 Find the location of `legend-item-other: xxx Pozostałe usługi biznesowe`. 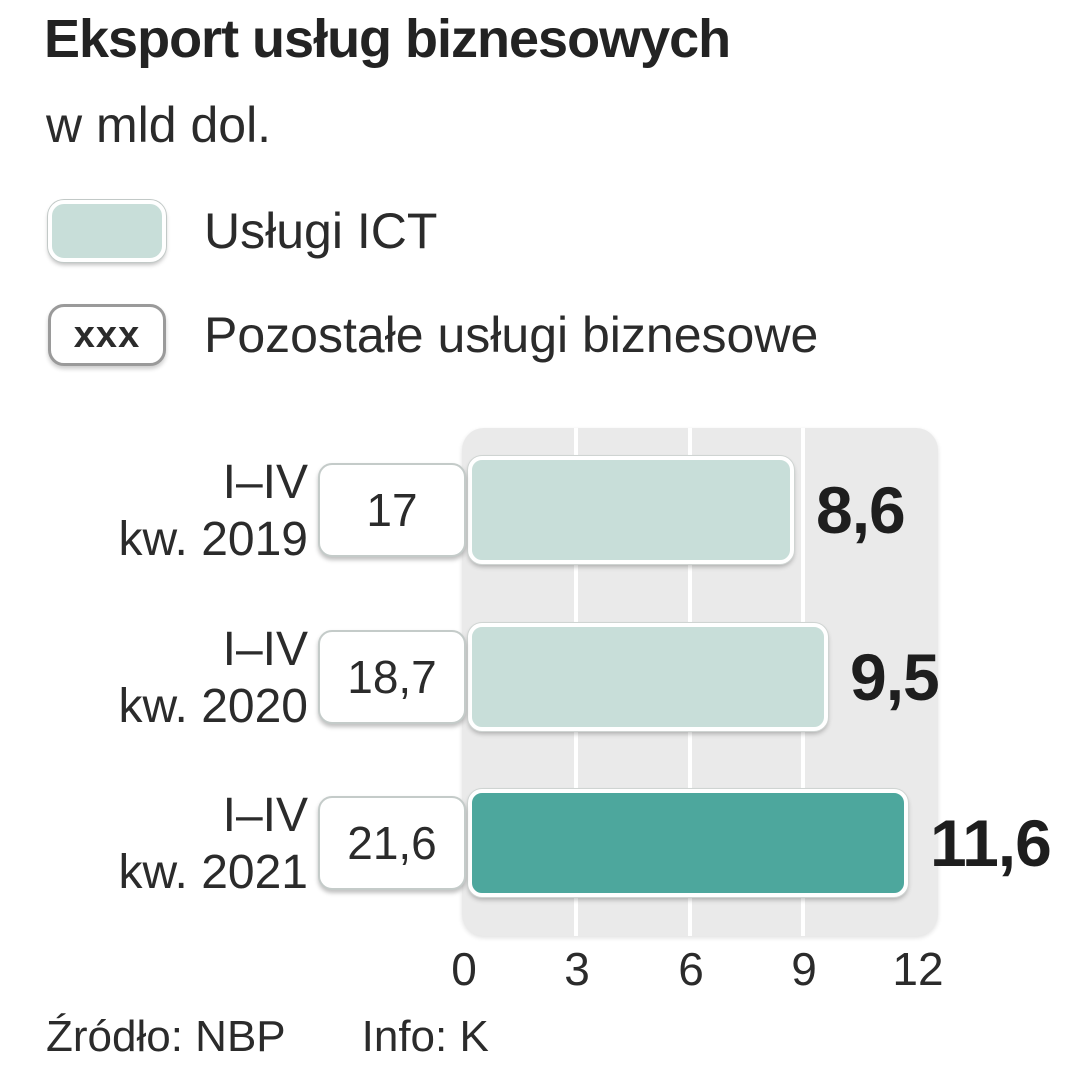

legend-item-other: xxx Pozostałe usługi biznesowe is located at coordinates (433, 335).